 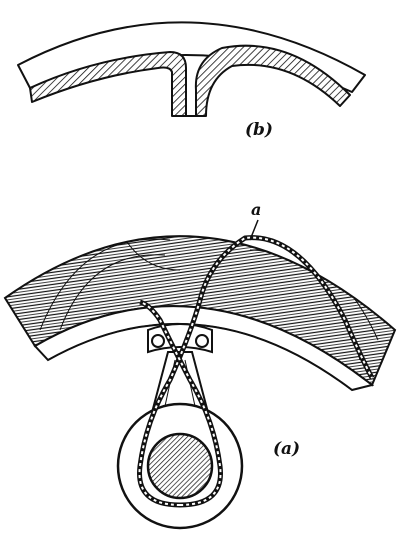 I want to click on label-part-b: (b), so click(x=259, y=130).